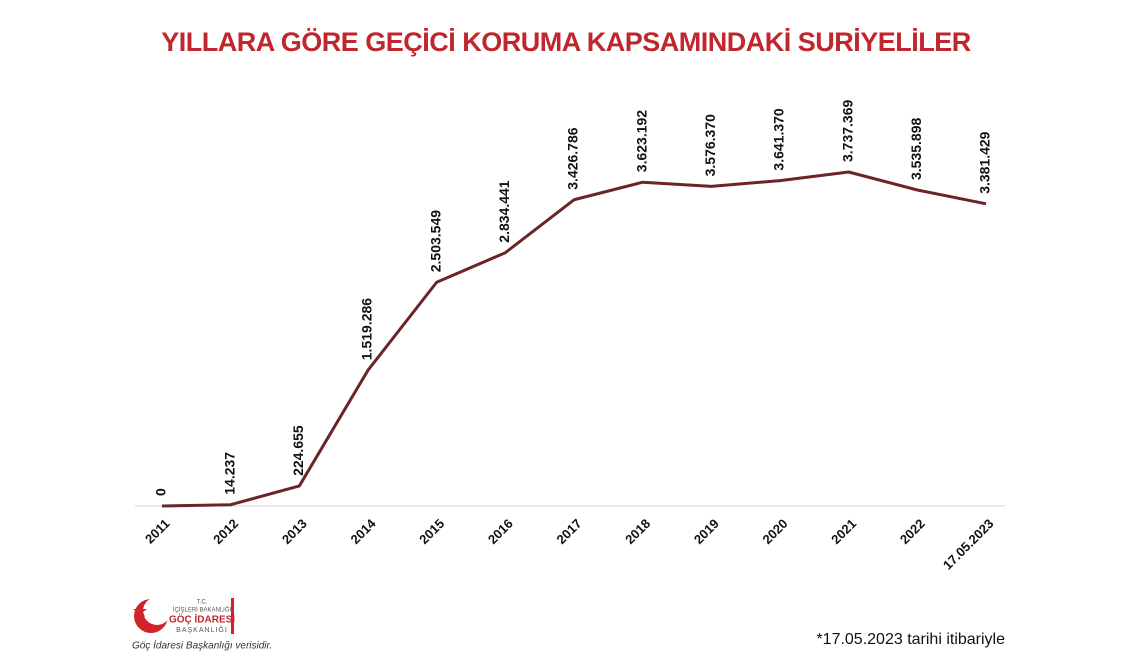  Describe the element at coordinates (431, 531) in the screenshot. I see `x-tick-label: 2015` at that location.